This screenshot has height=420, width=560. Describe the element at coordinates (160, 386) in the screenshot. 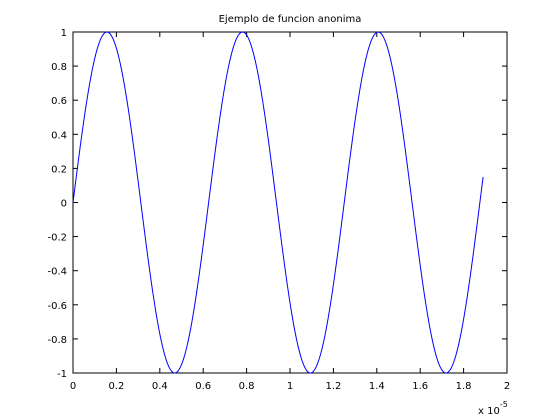

I see `x-tick-label: 0.4` at that location.